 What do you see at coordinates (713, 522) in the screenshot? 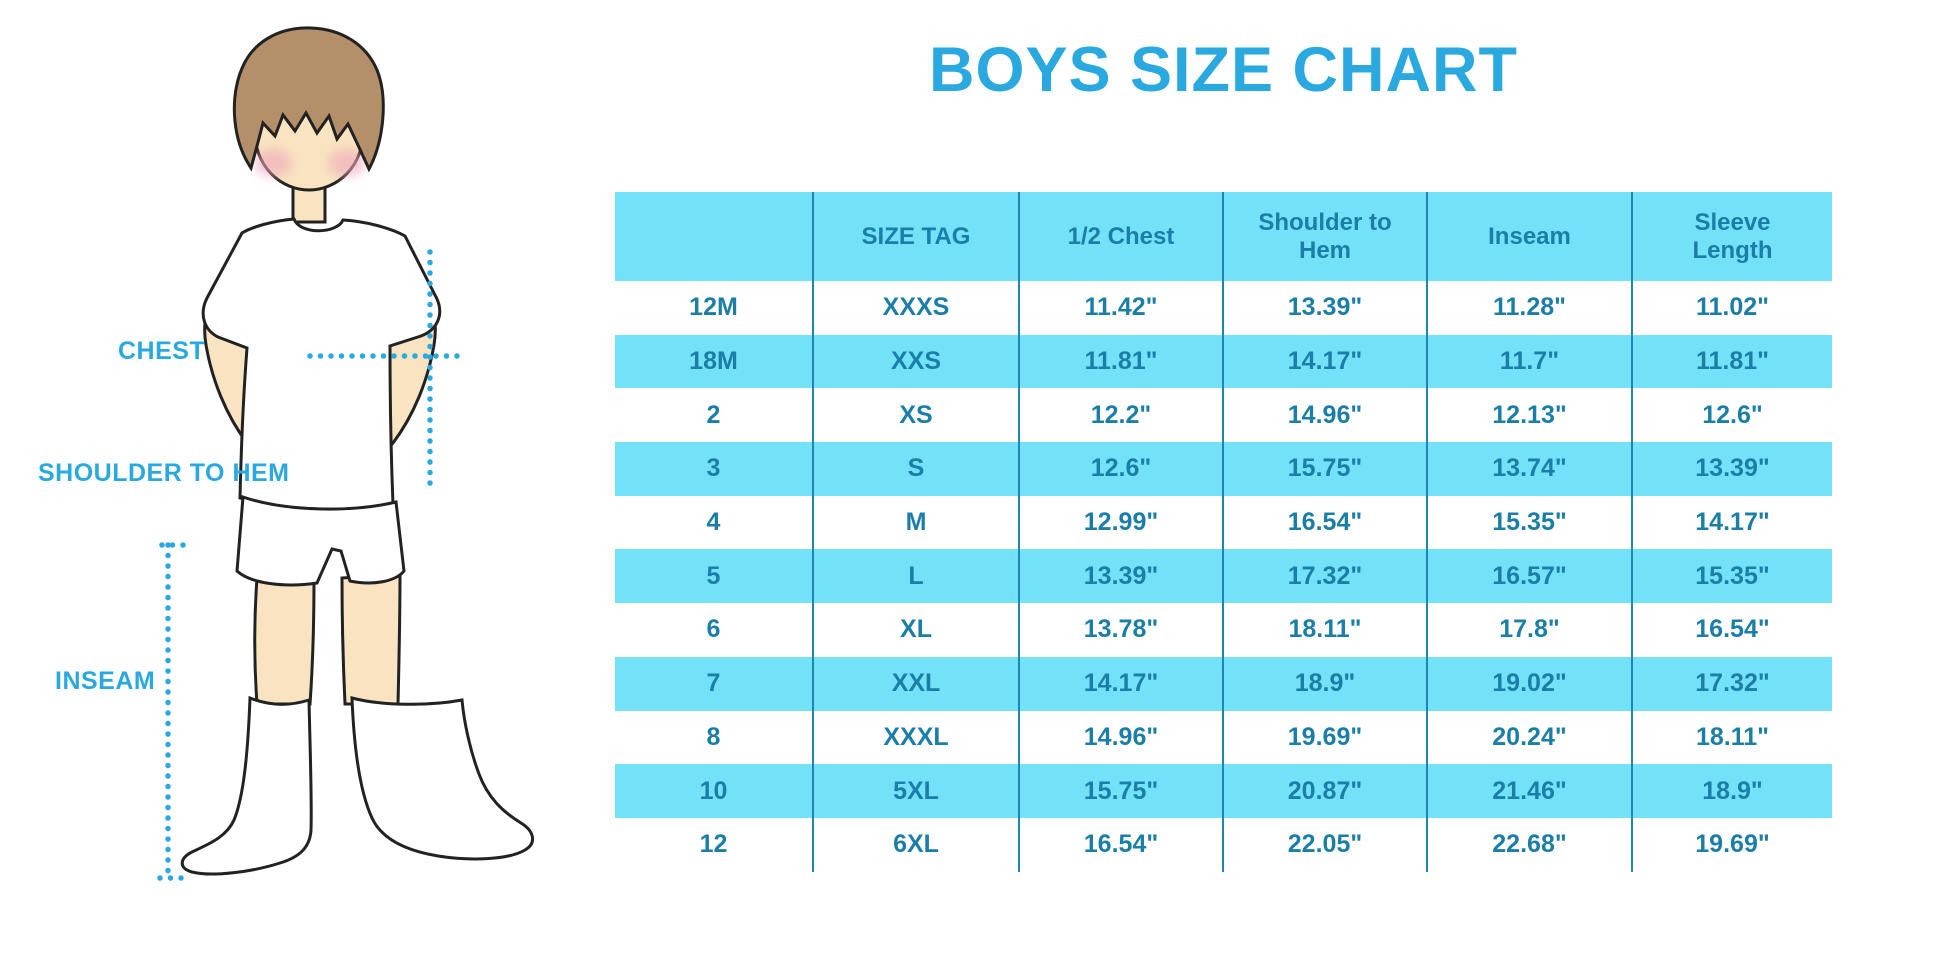
I see `cell-age-size: 4` at bounding box center [713, 522].